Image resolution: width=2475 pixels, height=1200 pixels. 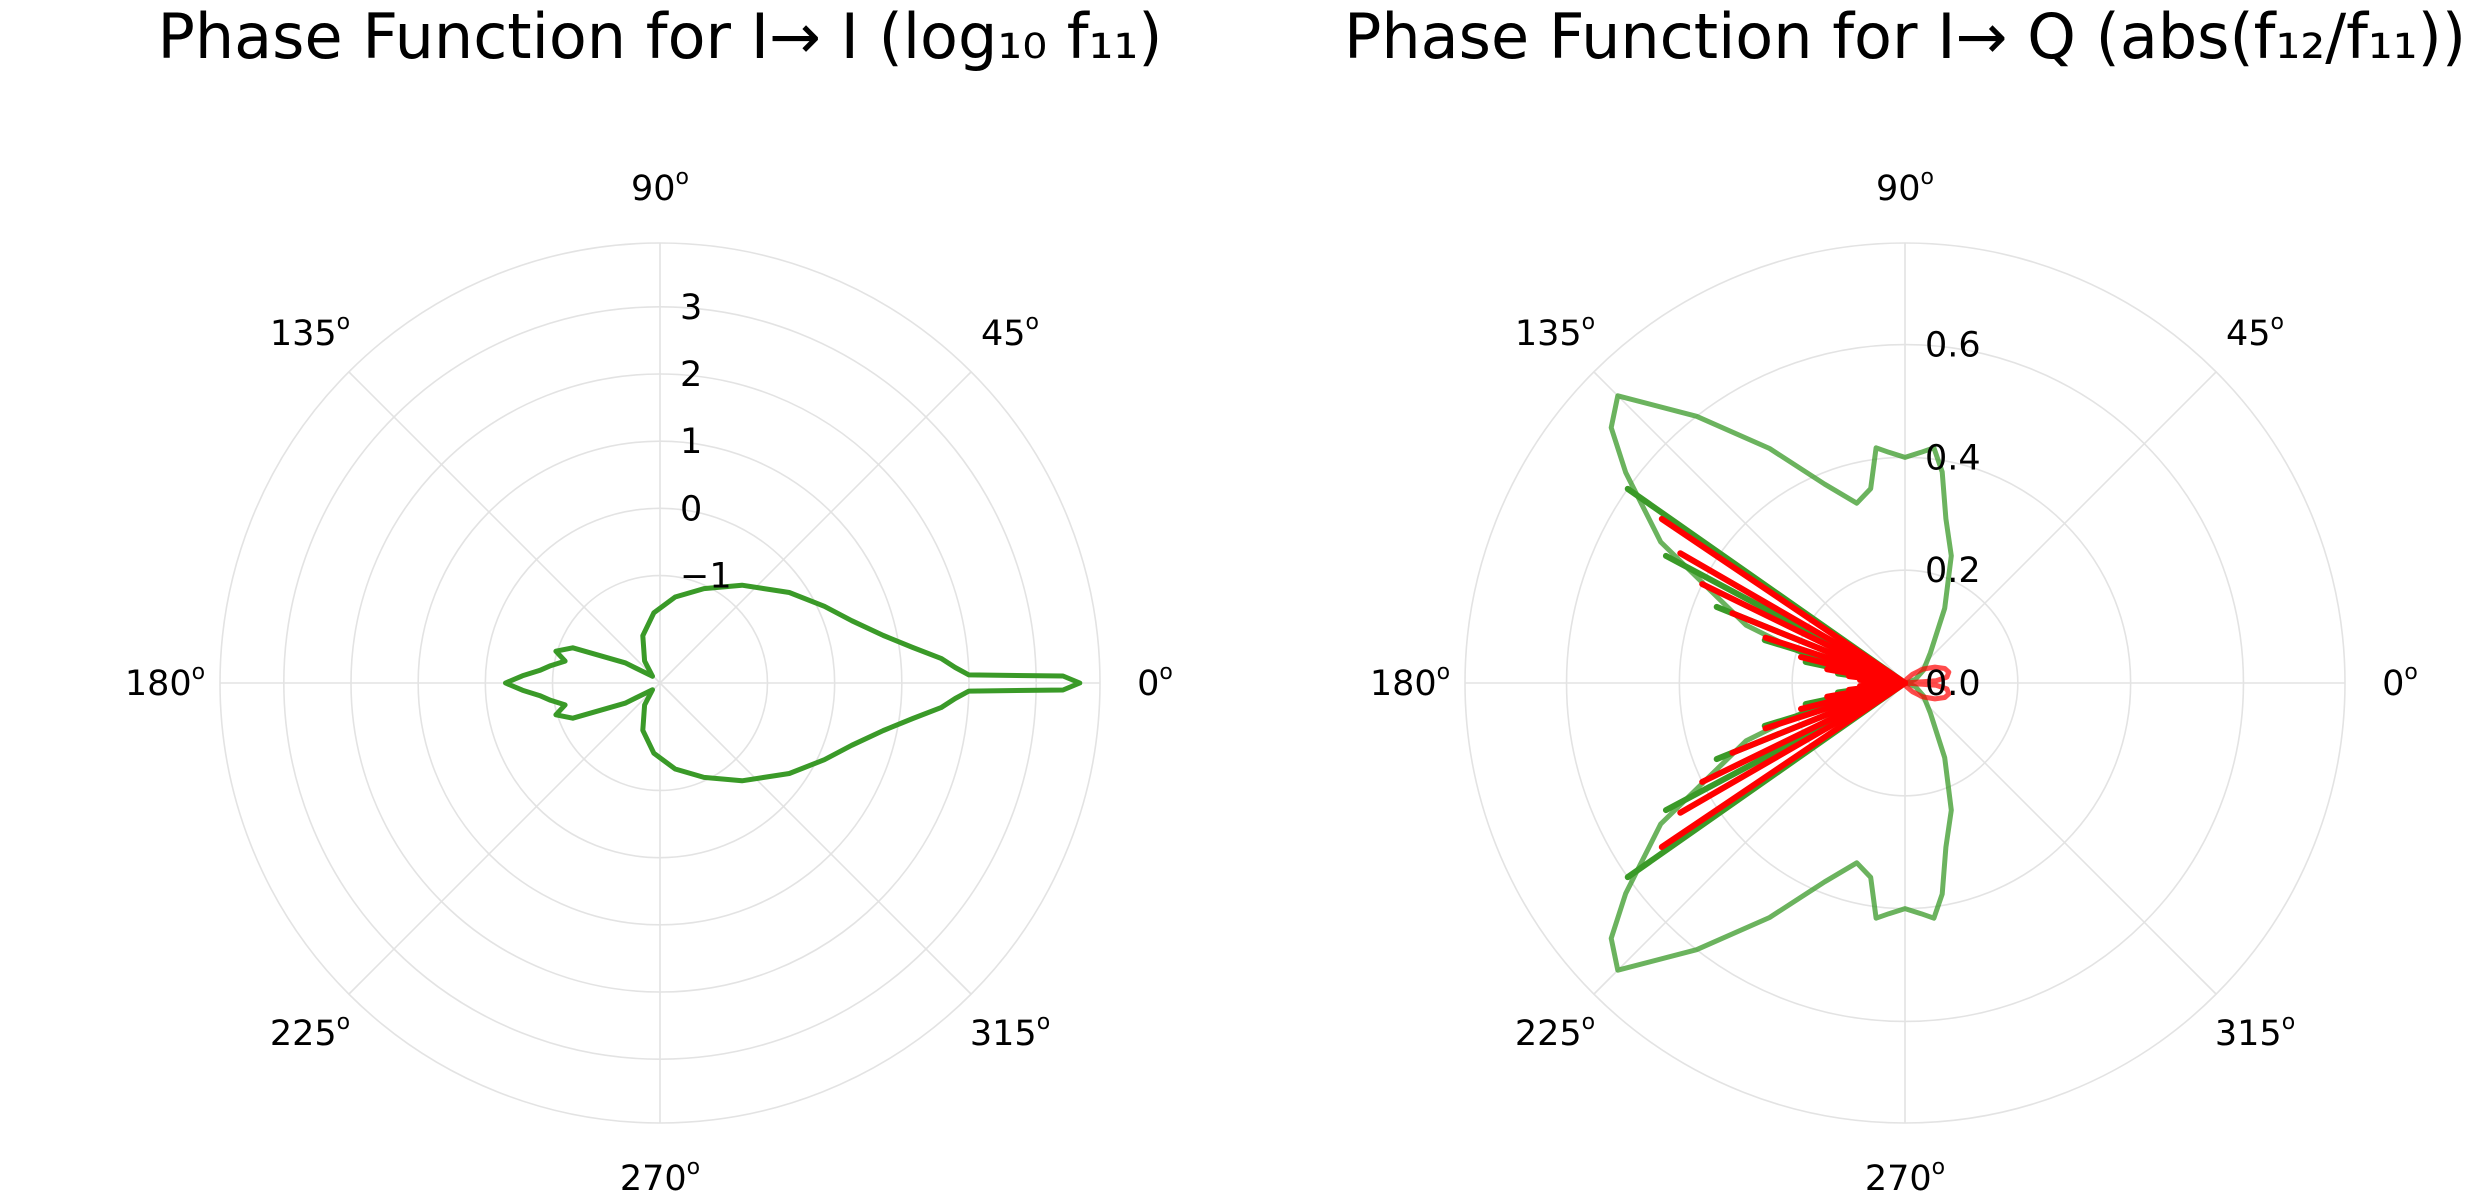 What do you see at coordinates (1905, 36) in the screenshot?
I see `chart-title-f12-f11: Phase Function for I→ Q (abs(f₁₂/f₁₁))` at bounding box center [1905, 36].